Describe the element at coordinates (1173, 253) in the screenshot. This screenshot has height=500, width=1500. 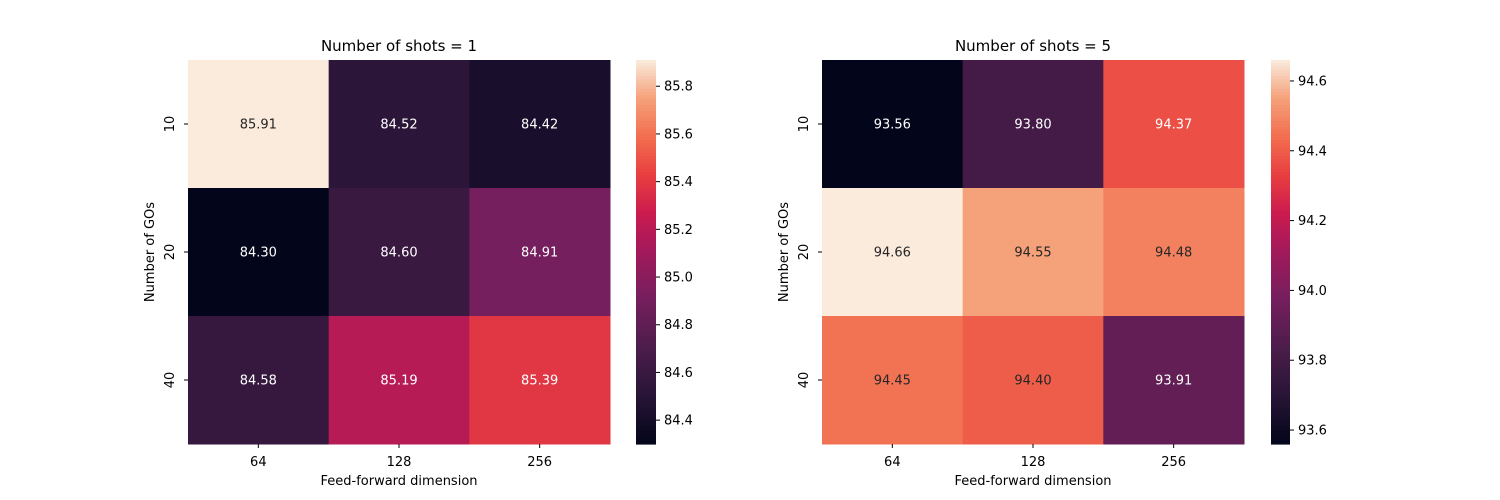
I see `cell-value-label: 94.48` at that location.